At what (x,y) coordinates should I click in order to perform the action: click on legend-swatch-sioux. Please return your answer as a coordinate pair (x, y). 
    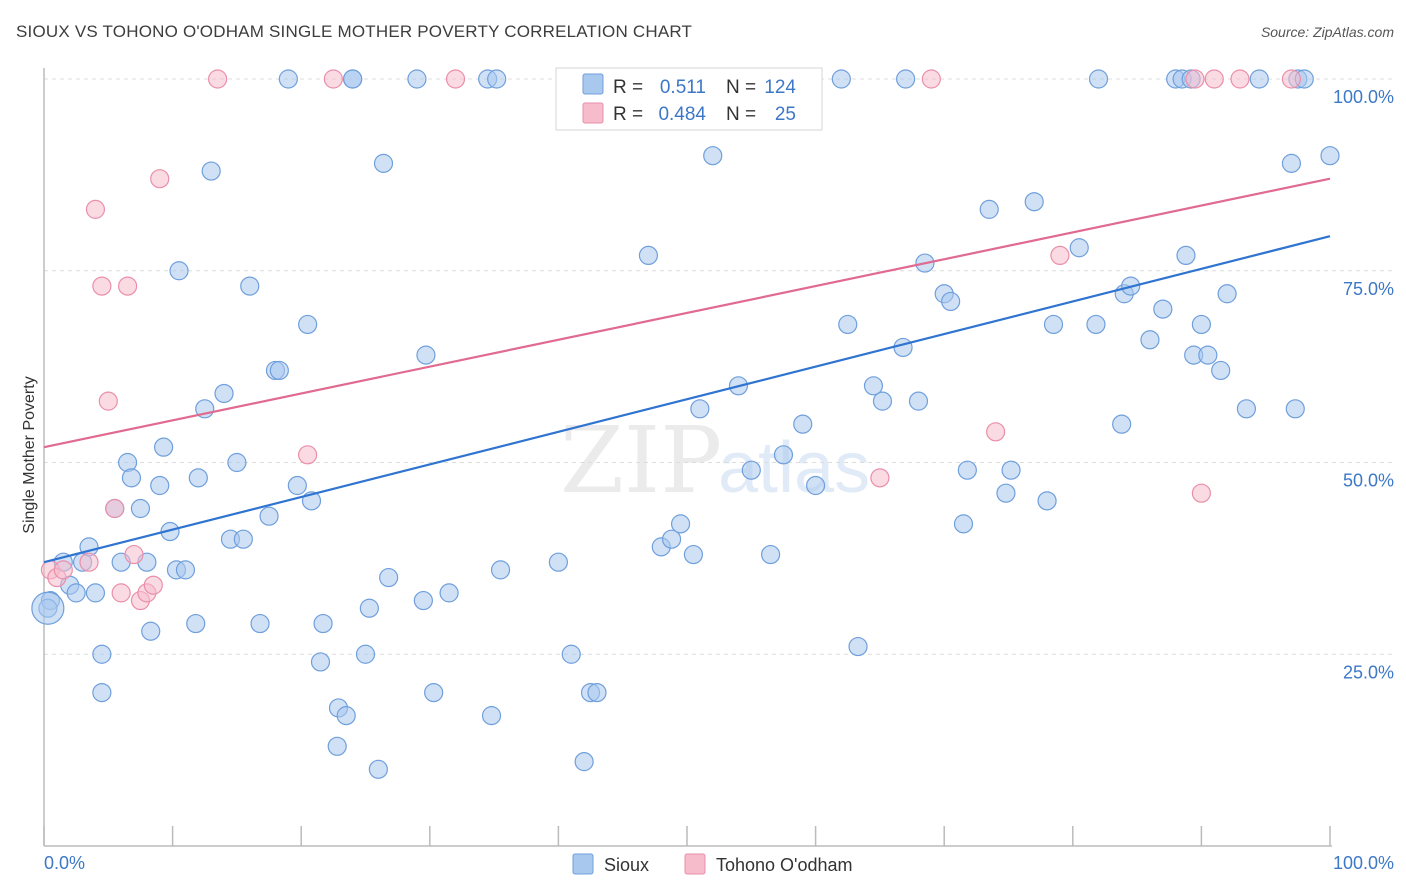
    Looking at the image, I should click on (583, 864).